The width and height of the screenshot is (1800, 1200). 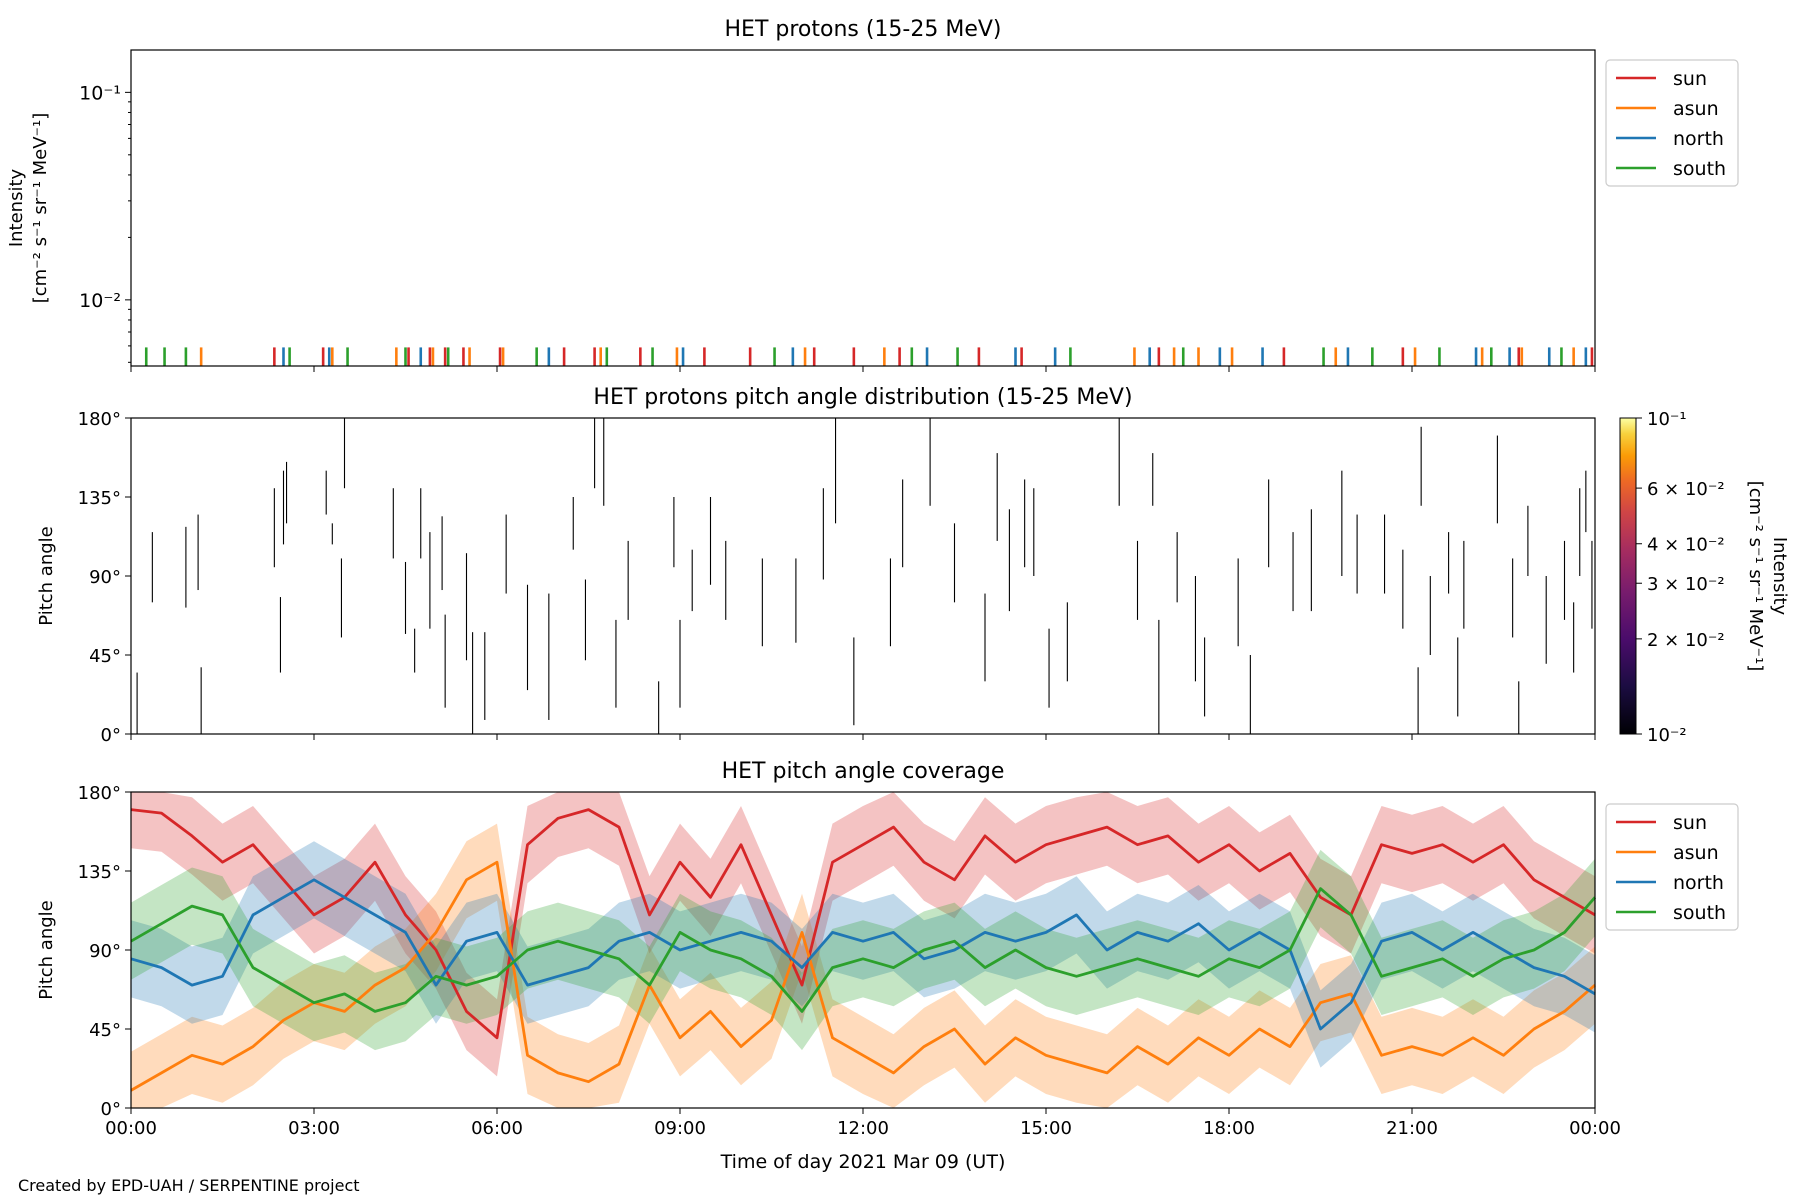 What do you see at coordinates (189, 1185) in the screenshot?
I see `credit-text: Created by EPD-UAH / SERPENTINE project` at bounding box center [189, 1185].